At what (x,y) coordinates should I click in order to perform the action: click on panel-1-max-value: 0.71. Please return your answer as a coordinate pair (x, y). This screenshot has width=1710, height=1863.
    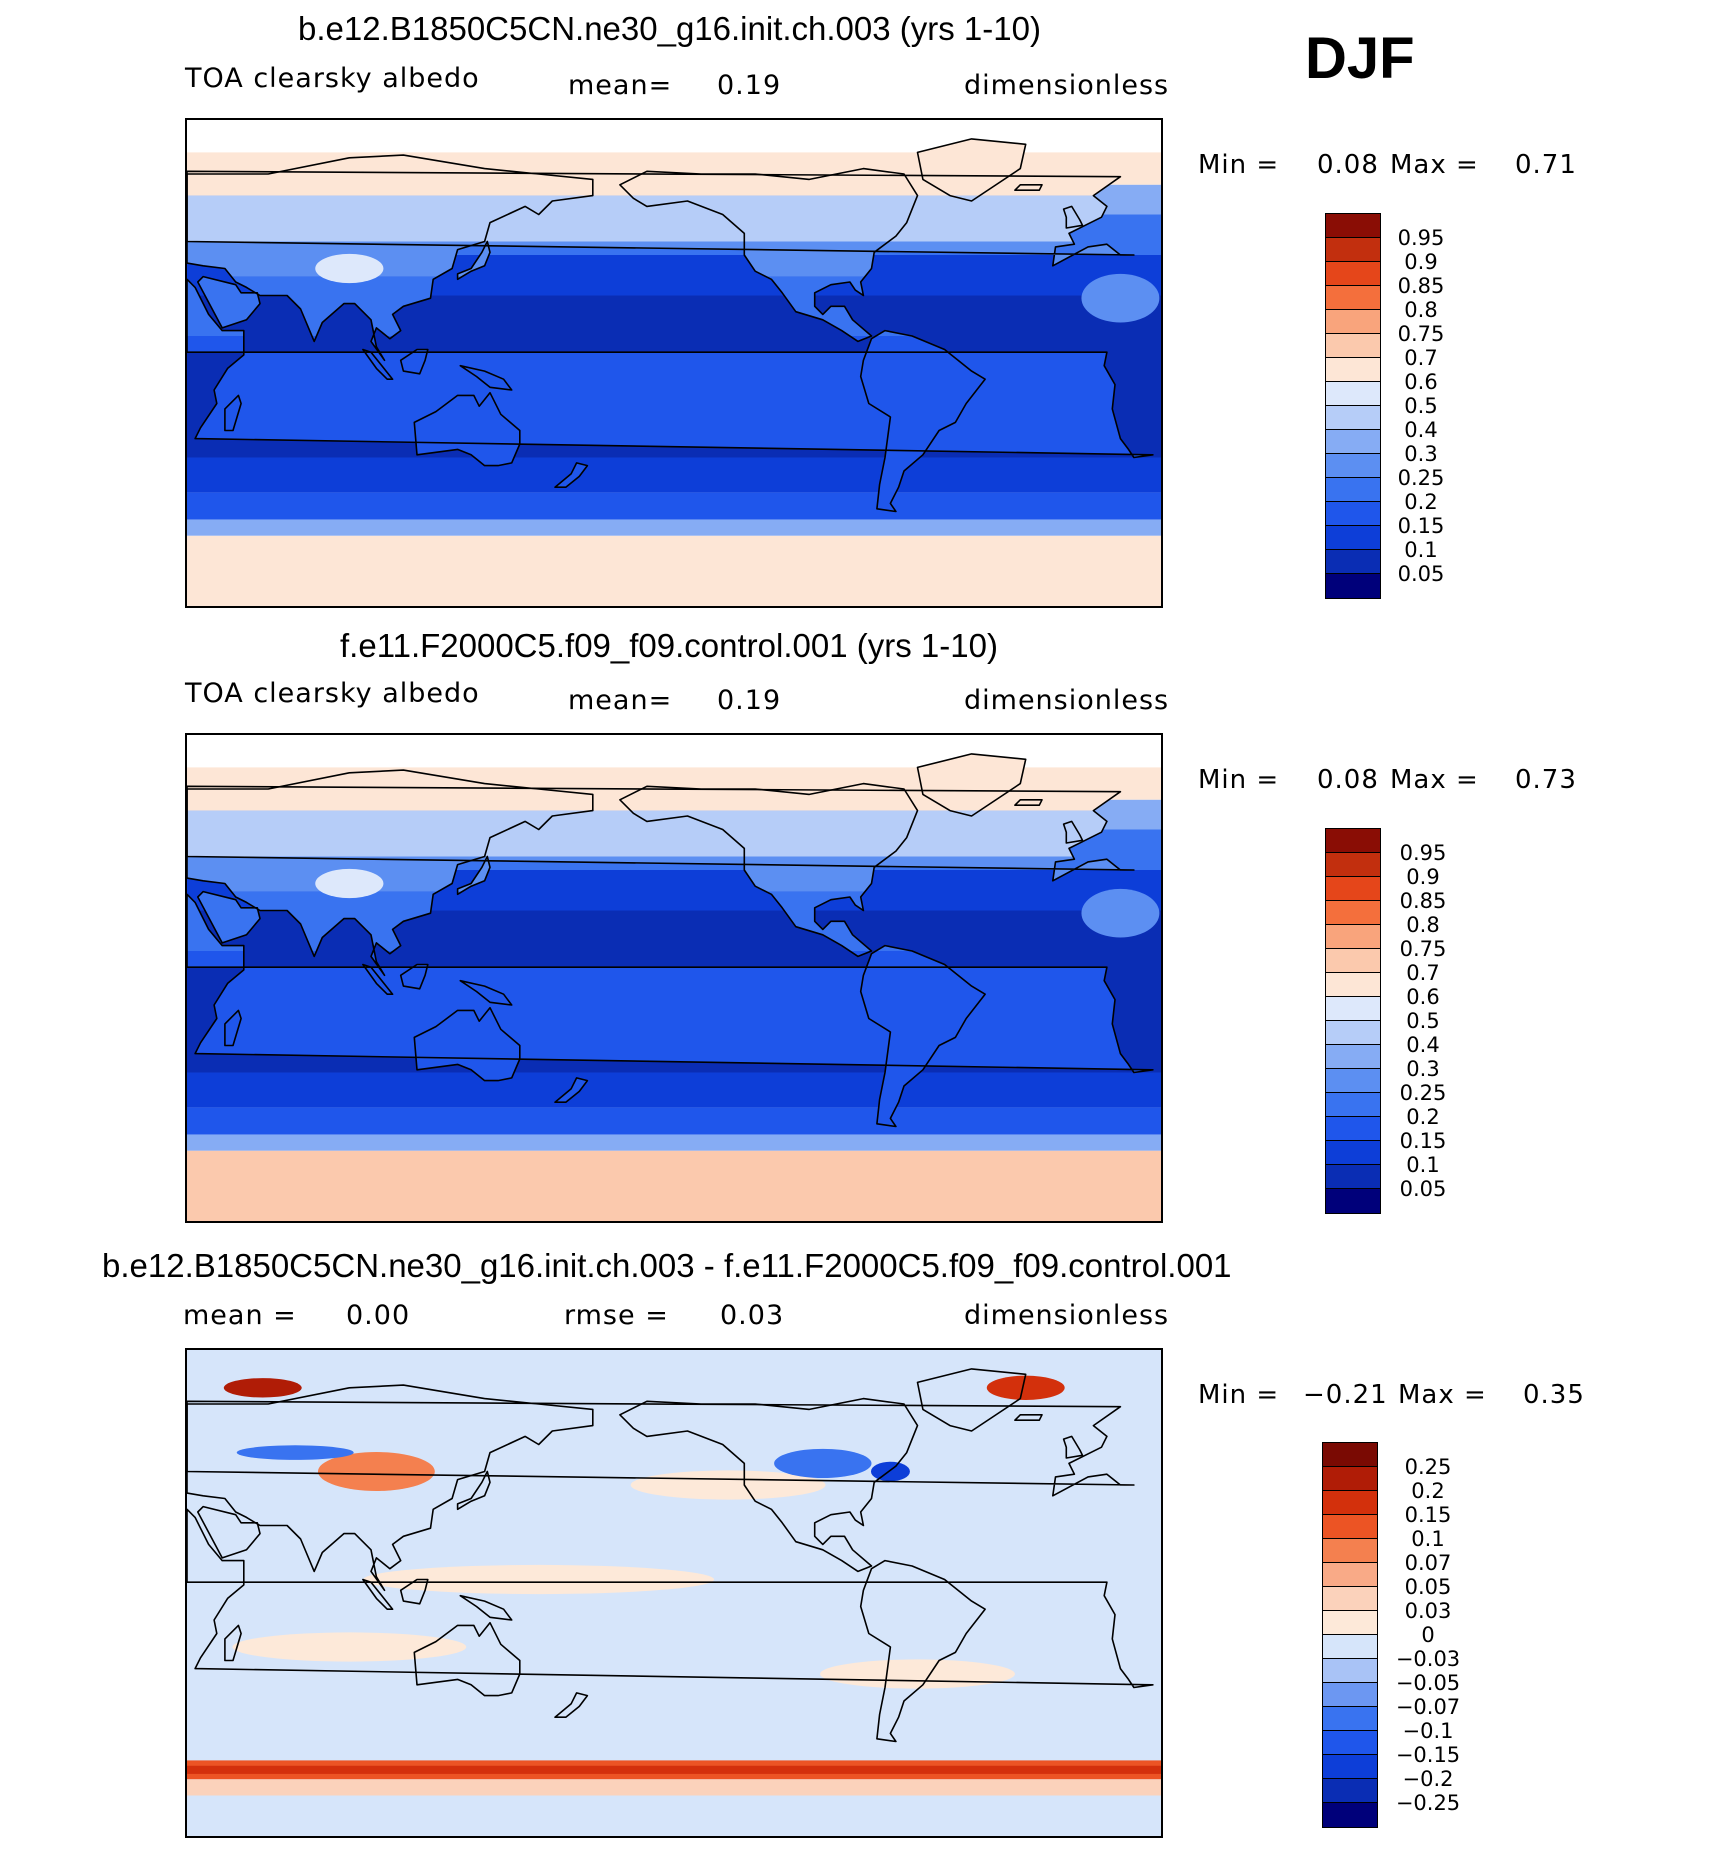
    Looking at the image, I should click on (1546, 165).